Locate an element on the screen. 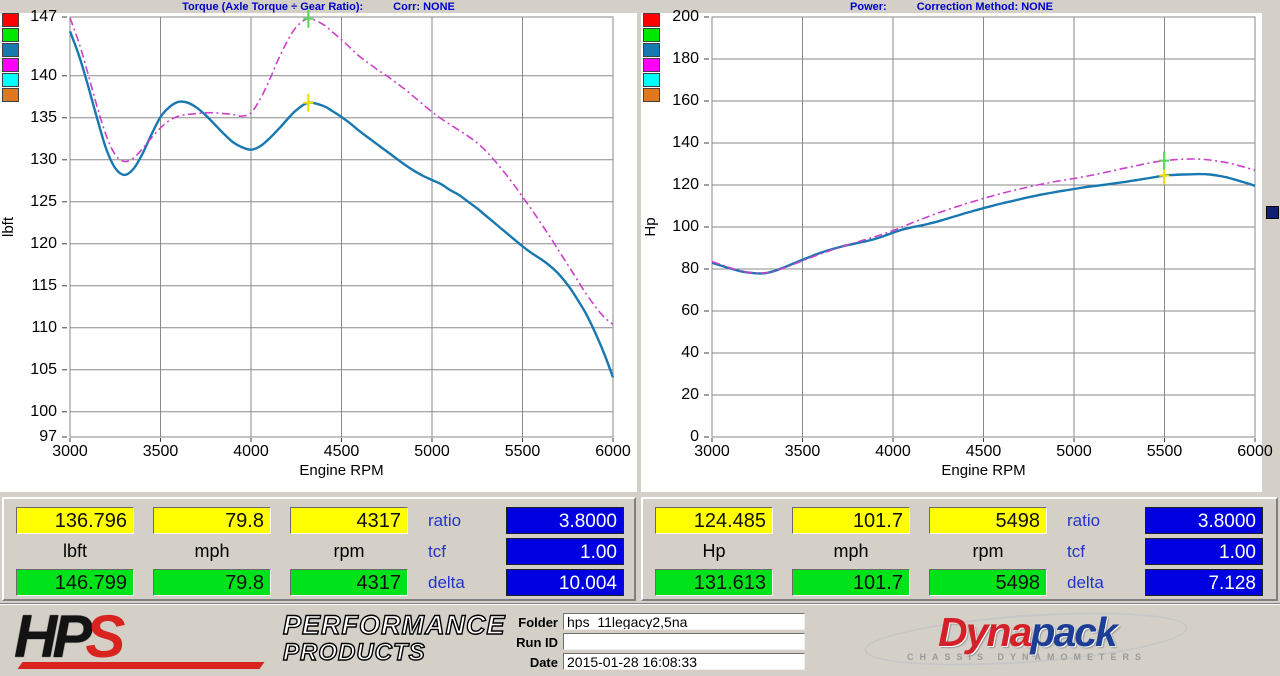 This screenshot has height=676, width=1280. products-text: PRODUCTS is located at coordinates (354, 652).